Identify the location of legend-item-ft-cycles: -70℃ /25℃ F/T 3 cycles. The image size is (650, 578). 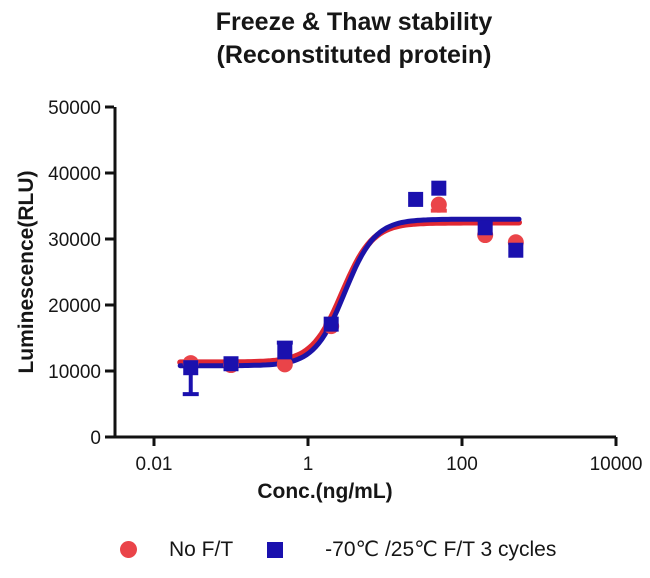
(411, 549).